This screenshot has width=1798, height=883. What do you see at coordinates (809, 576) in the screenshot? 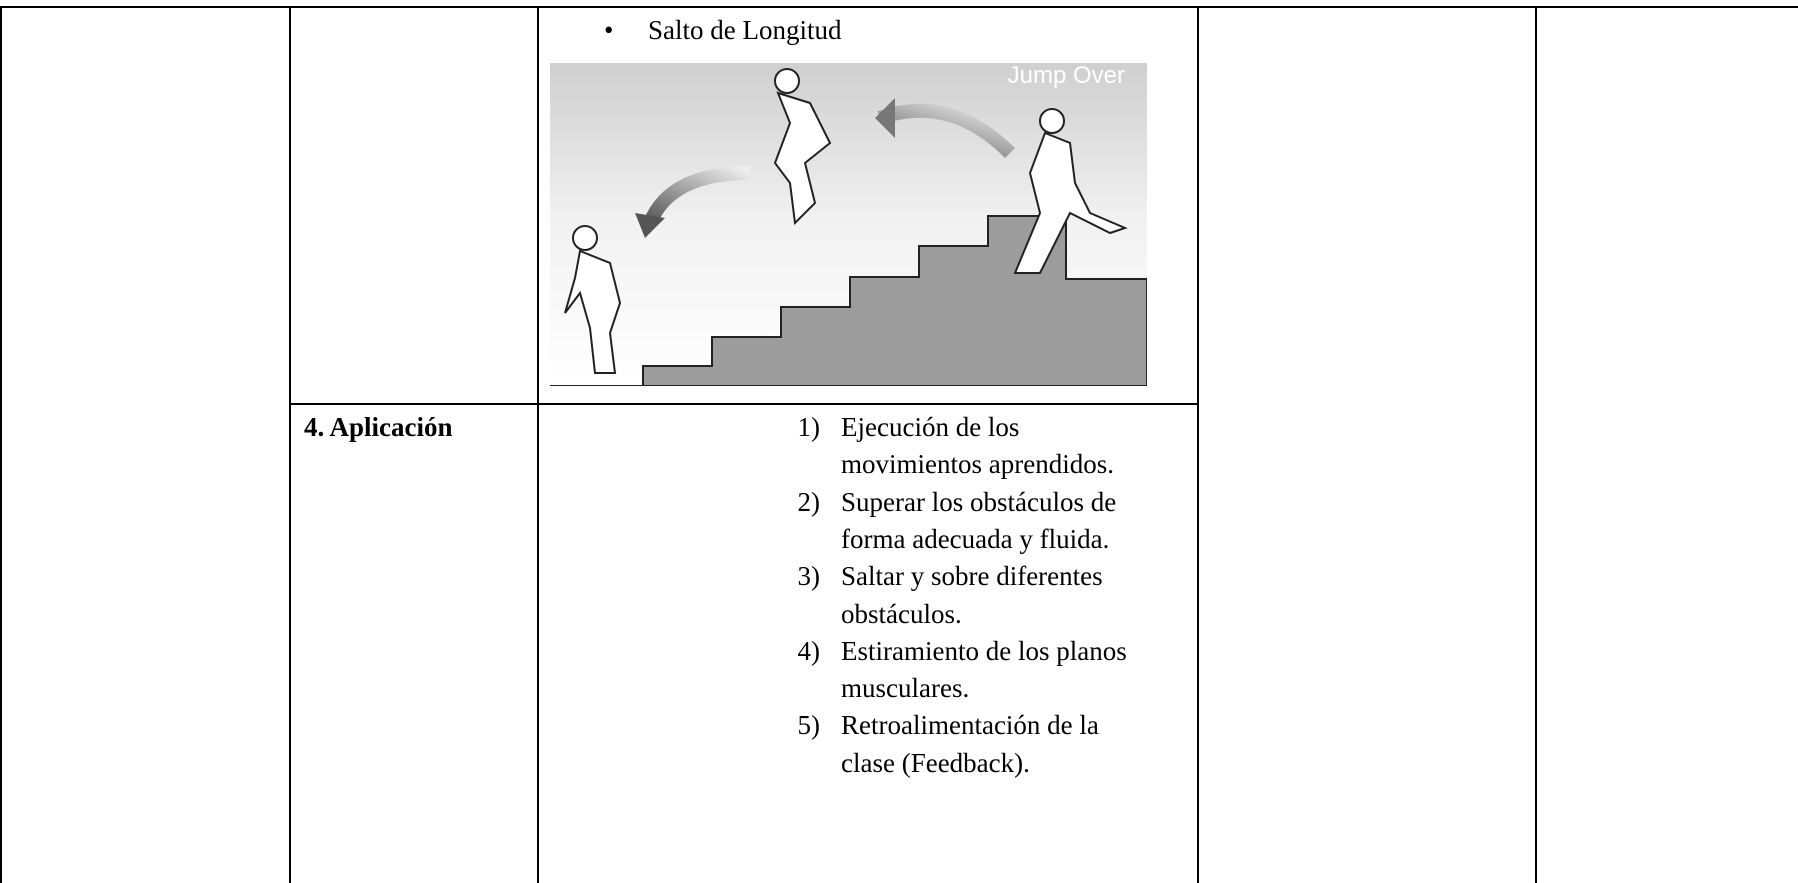
I see `item-number: 3)` at bounding box center [809, 576].